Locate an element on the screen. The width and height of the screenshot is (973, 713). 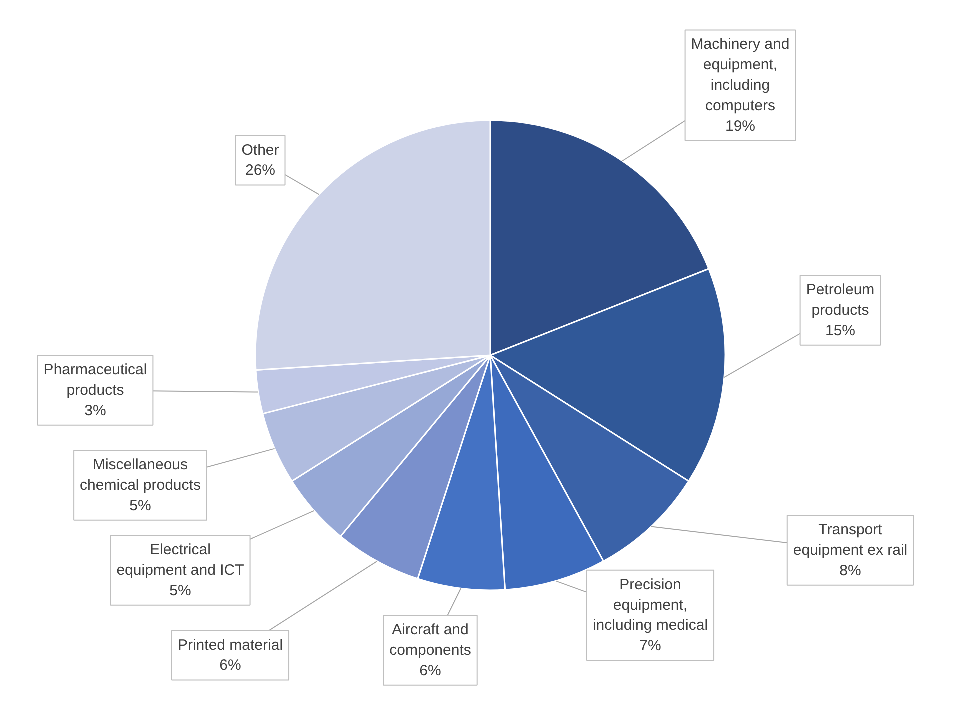
slice-label: Petroleum products is located at coordinates (840, 300).